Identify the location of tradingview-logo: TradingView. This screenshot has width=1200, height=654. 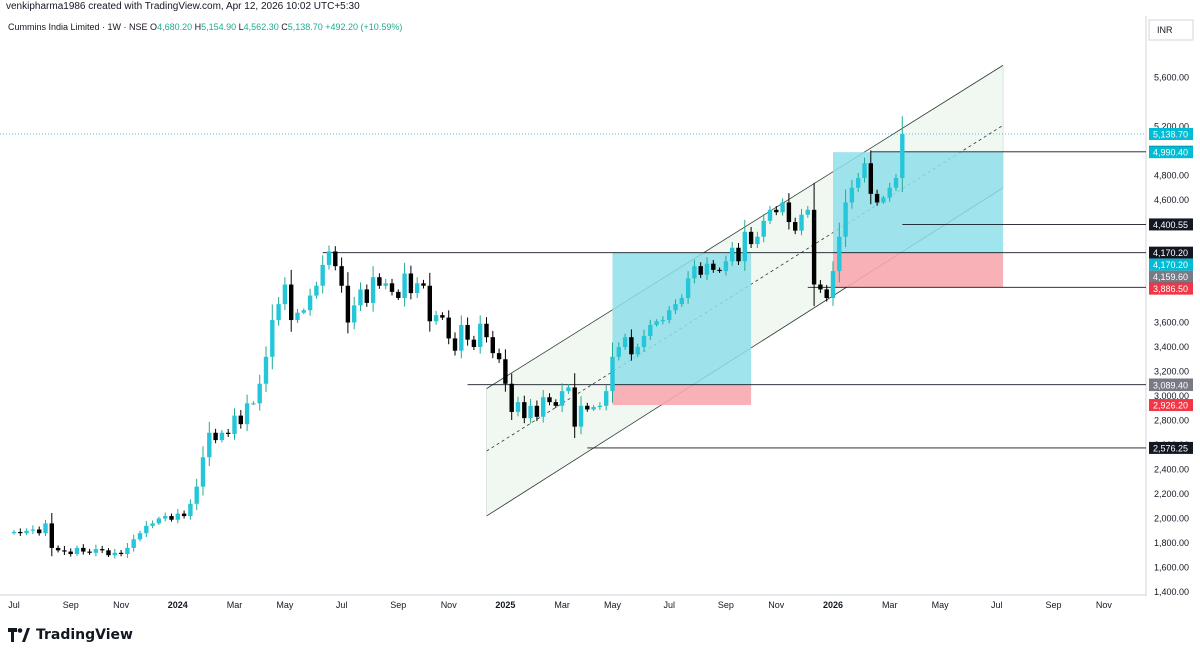
(70, 635).